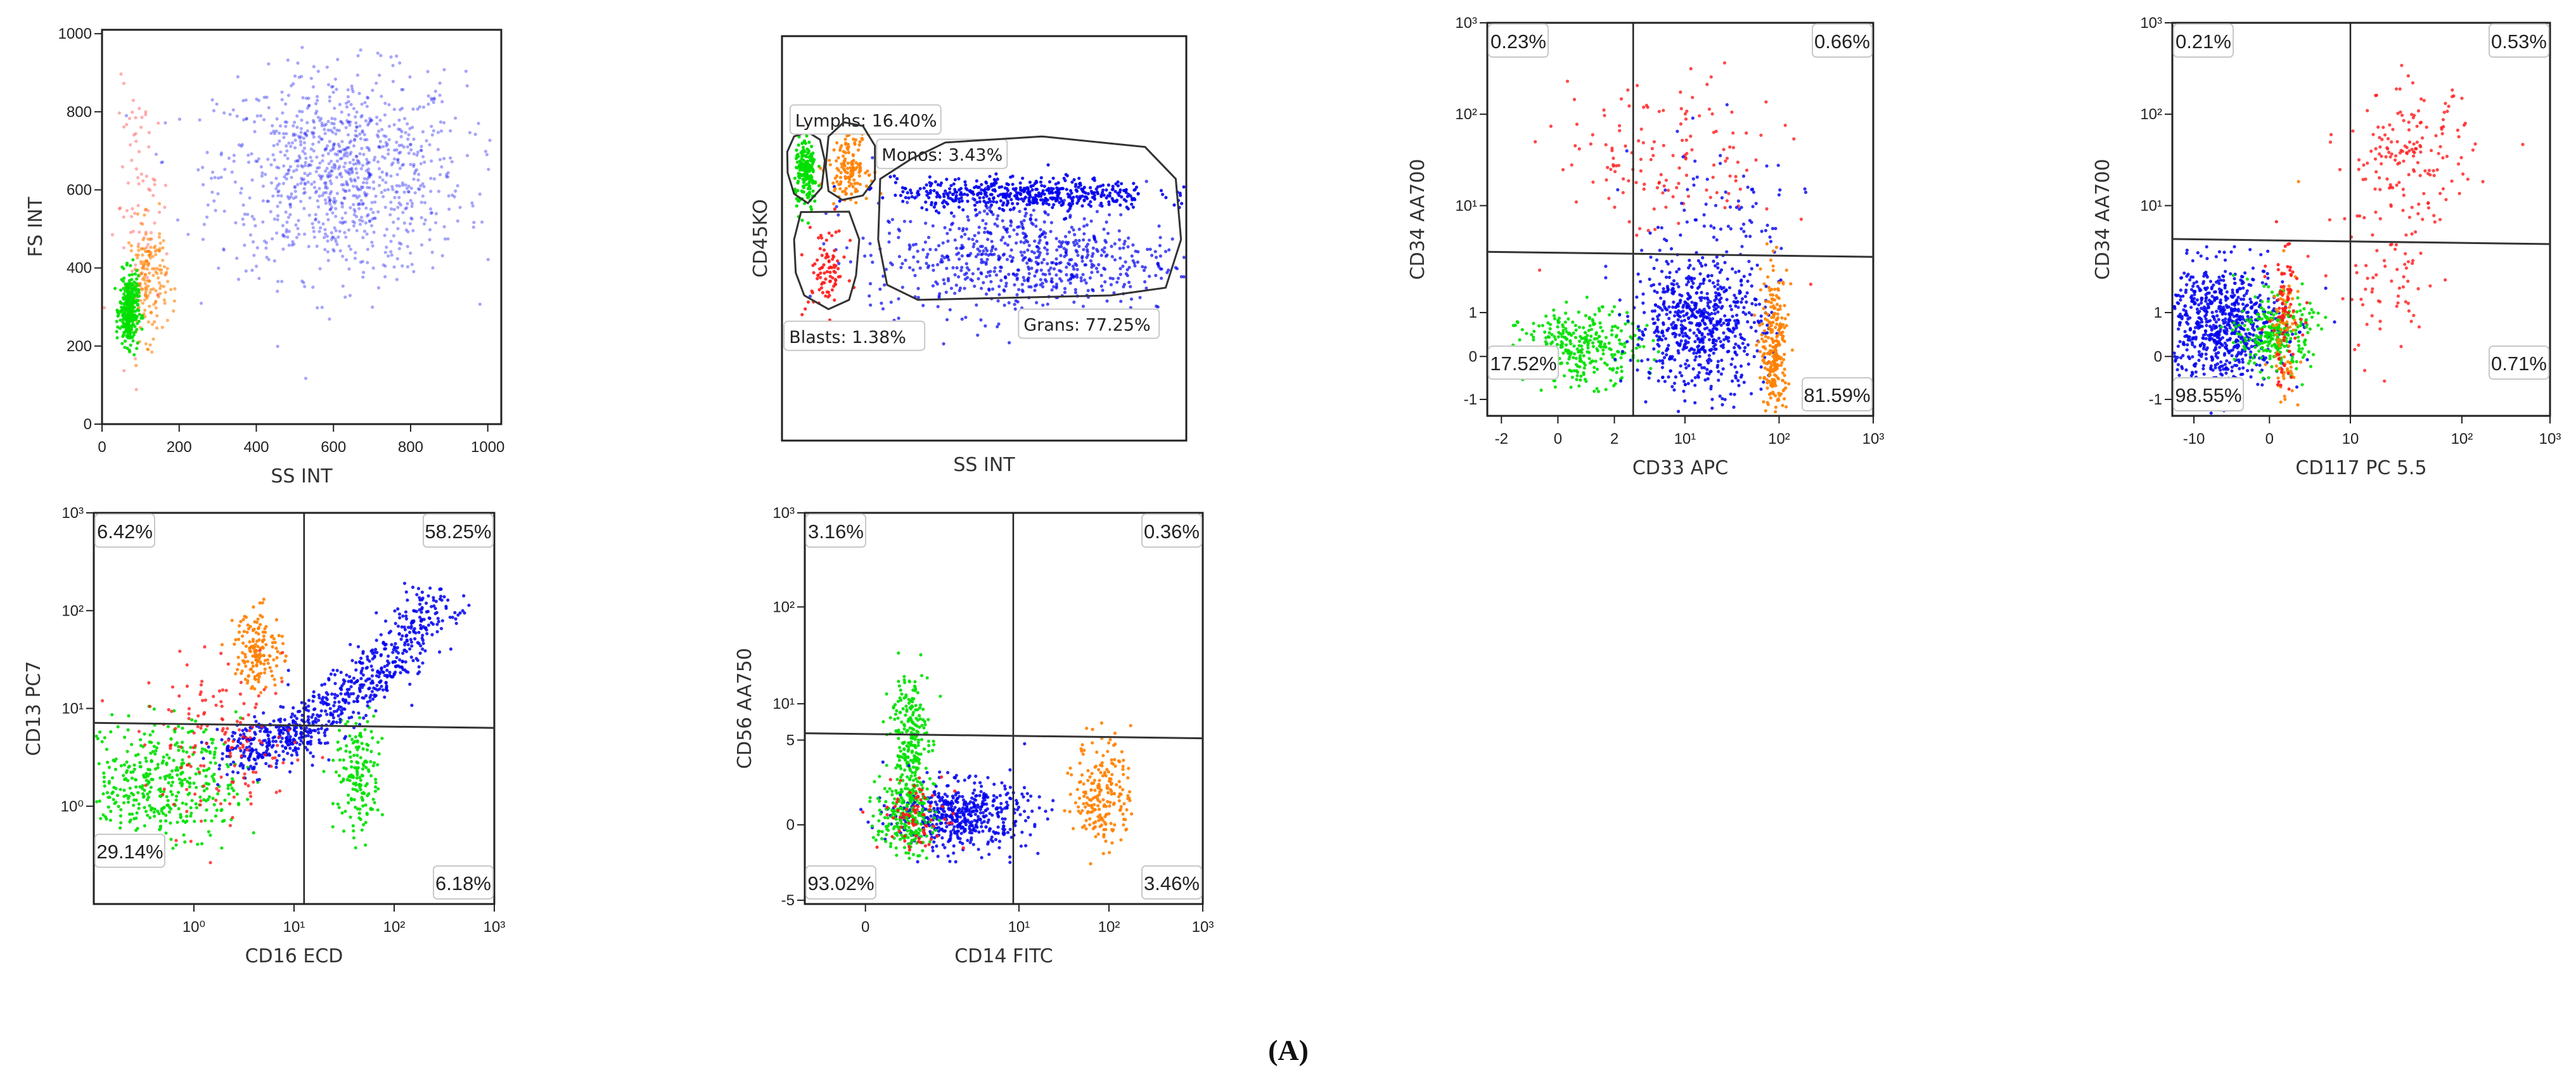  What do you see at coordinates (850, 161) in the screenshot?
I see `gate-monos` at bounding box center [850, 161].